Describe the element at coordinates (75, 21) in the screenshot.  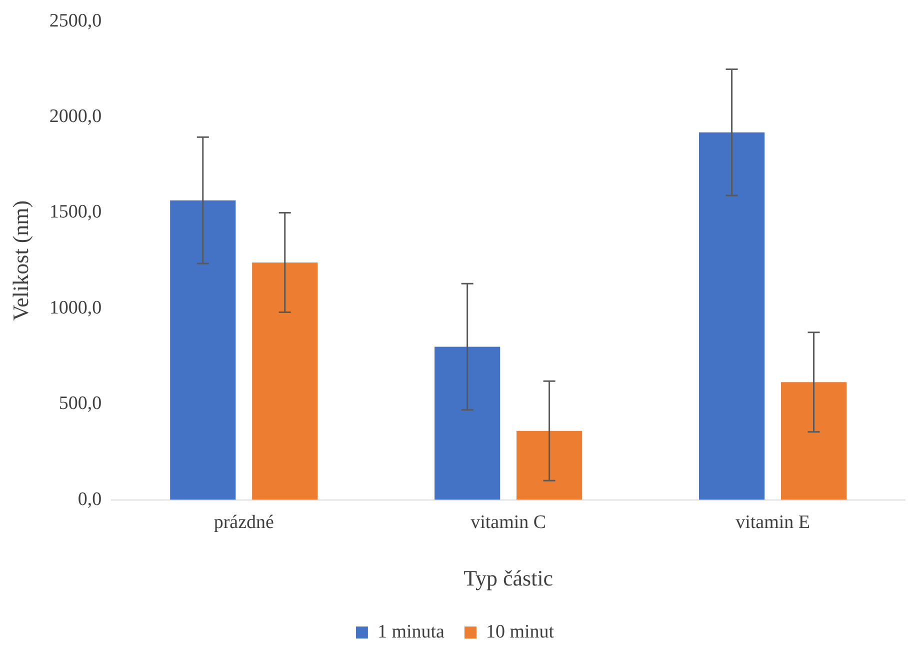
I see `y-tick-label: 2500,0` at that location.